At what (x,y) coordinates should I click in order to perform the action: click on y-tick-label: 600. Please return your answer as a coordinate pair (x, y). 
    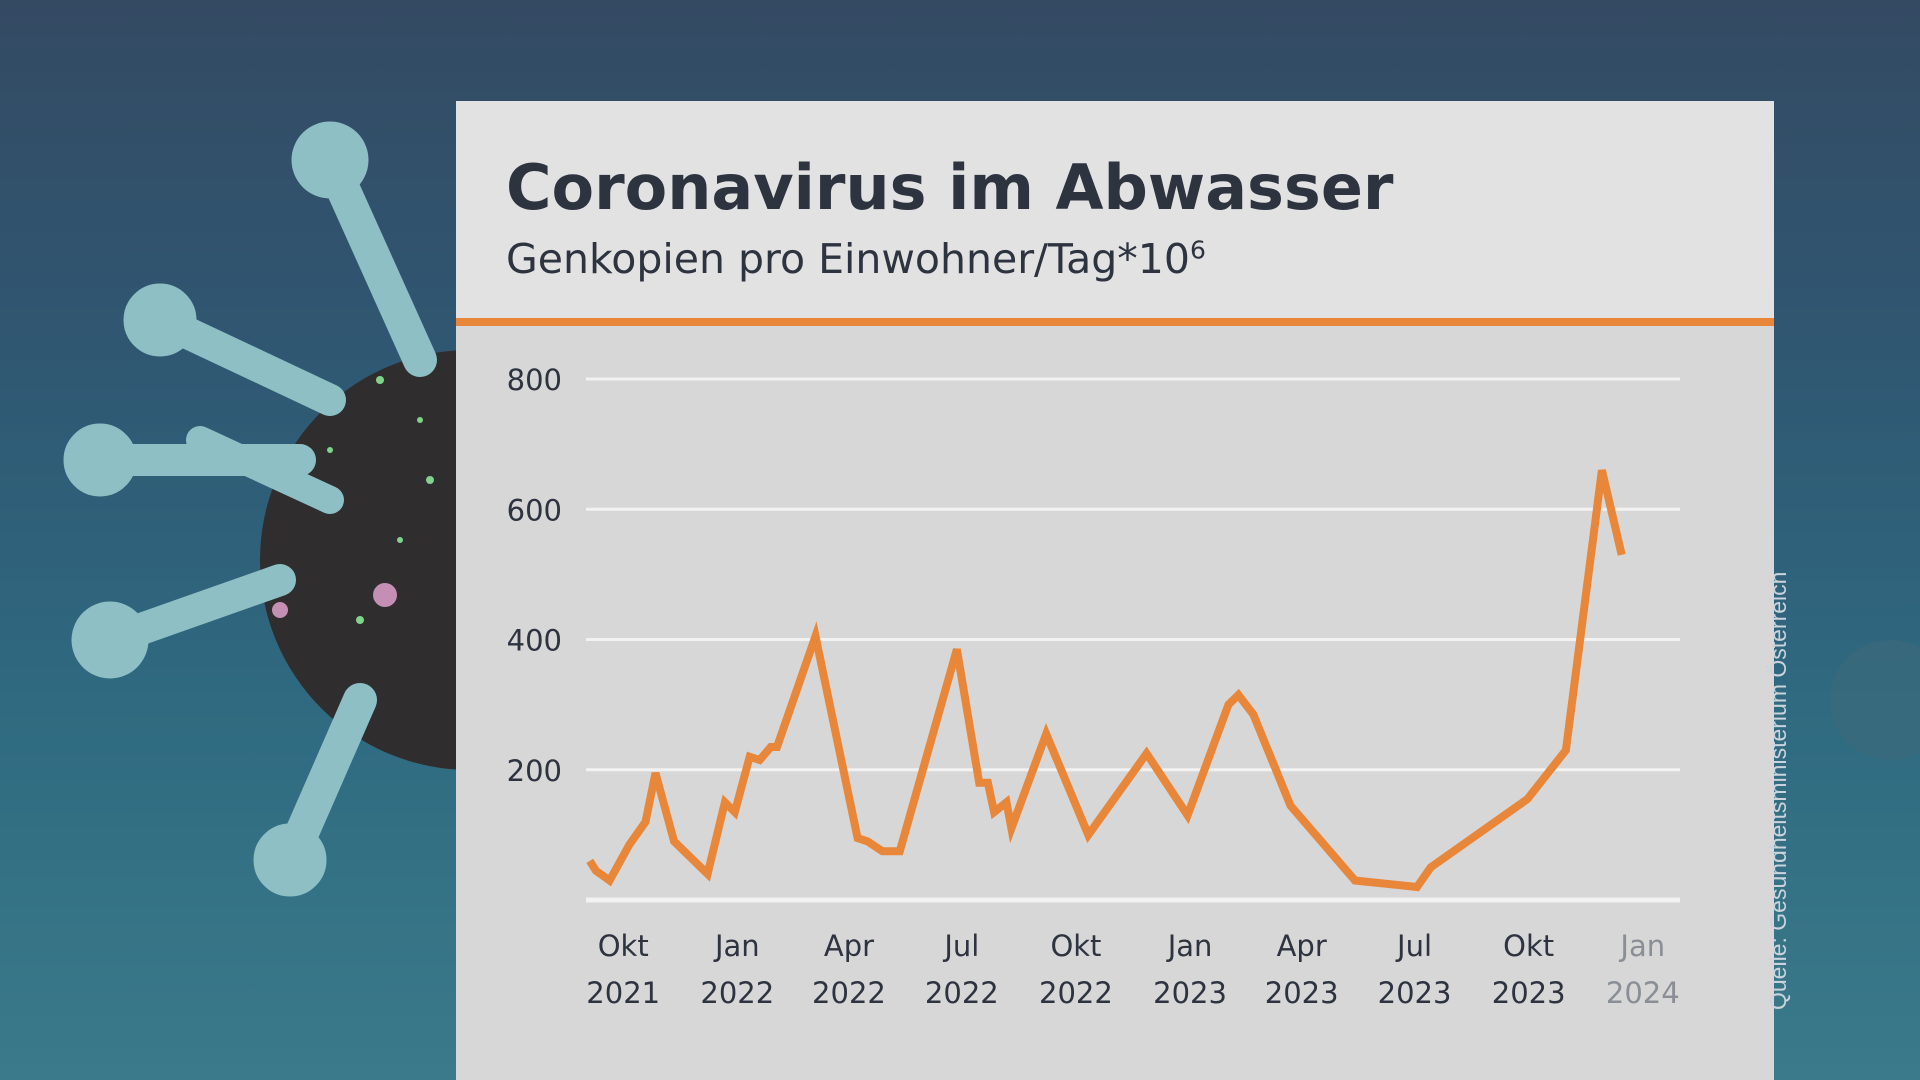
    Looking at the image, I should click on (534, 510).